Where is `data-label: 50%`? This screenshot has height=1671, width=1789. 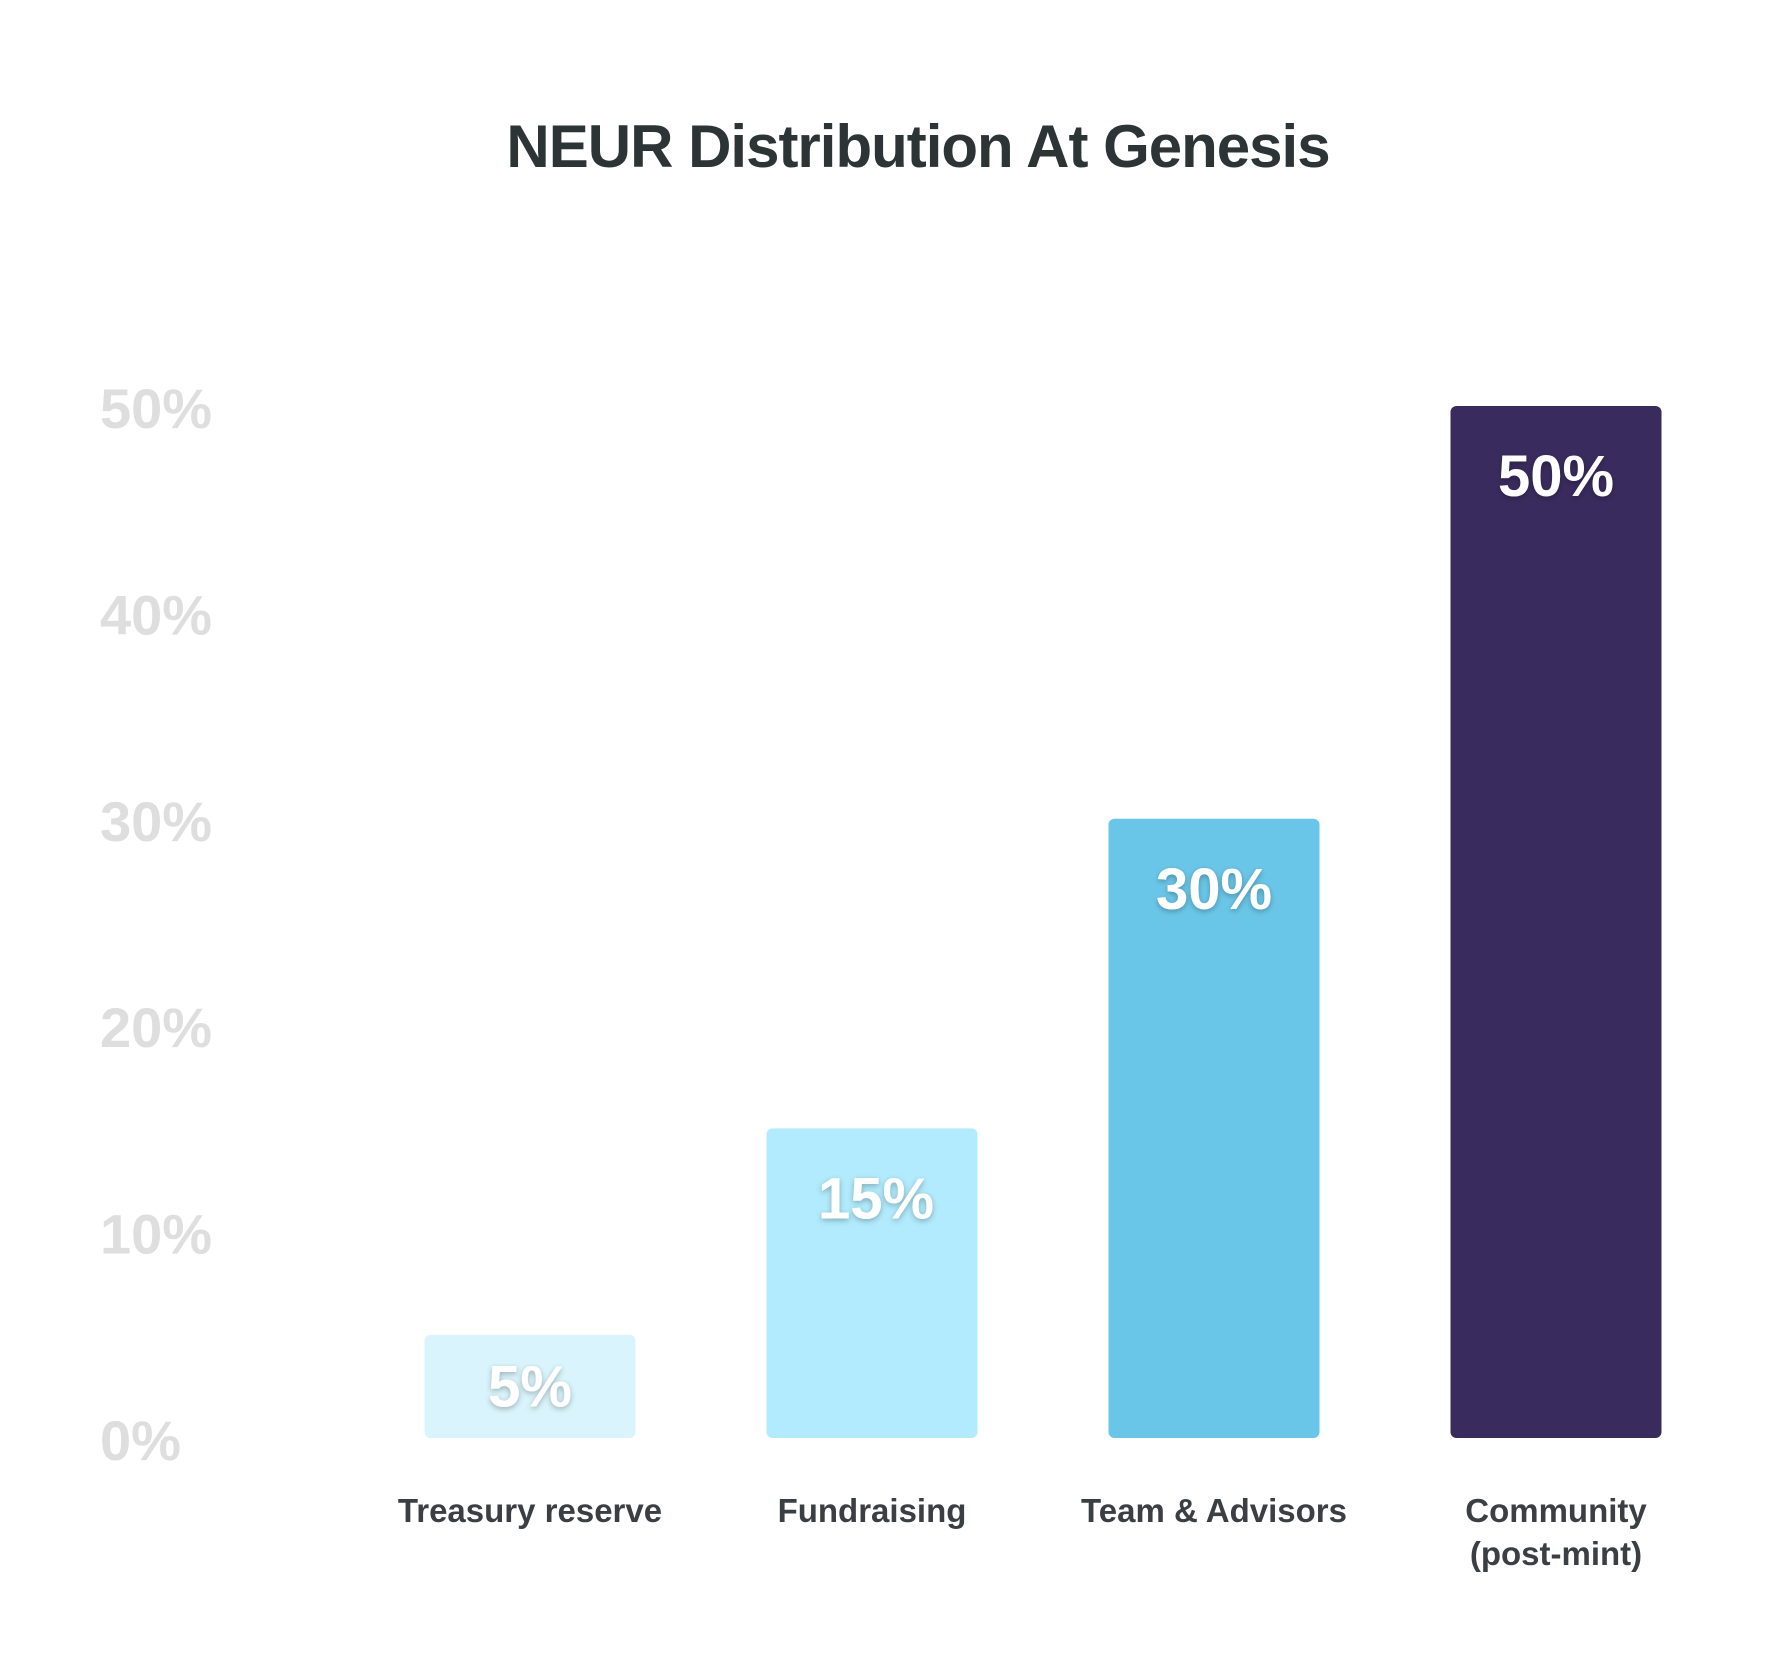 data-label: 50% is located at coordinates (1556, 476).